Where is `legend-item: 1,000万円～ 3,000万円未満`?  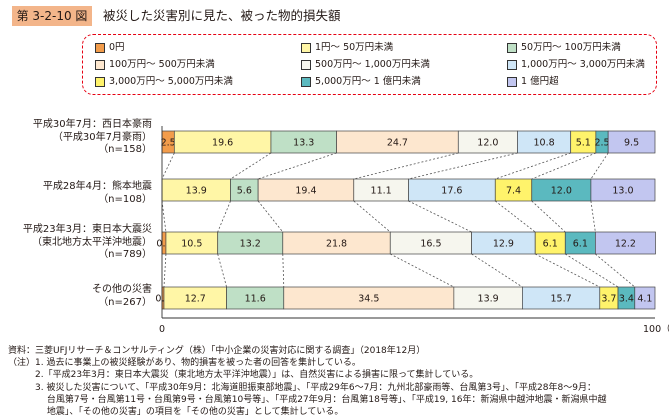 legend-item: 1,000万円～ 3,000万円未満 is located at coordinates (576, 65).